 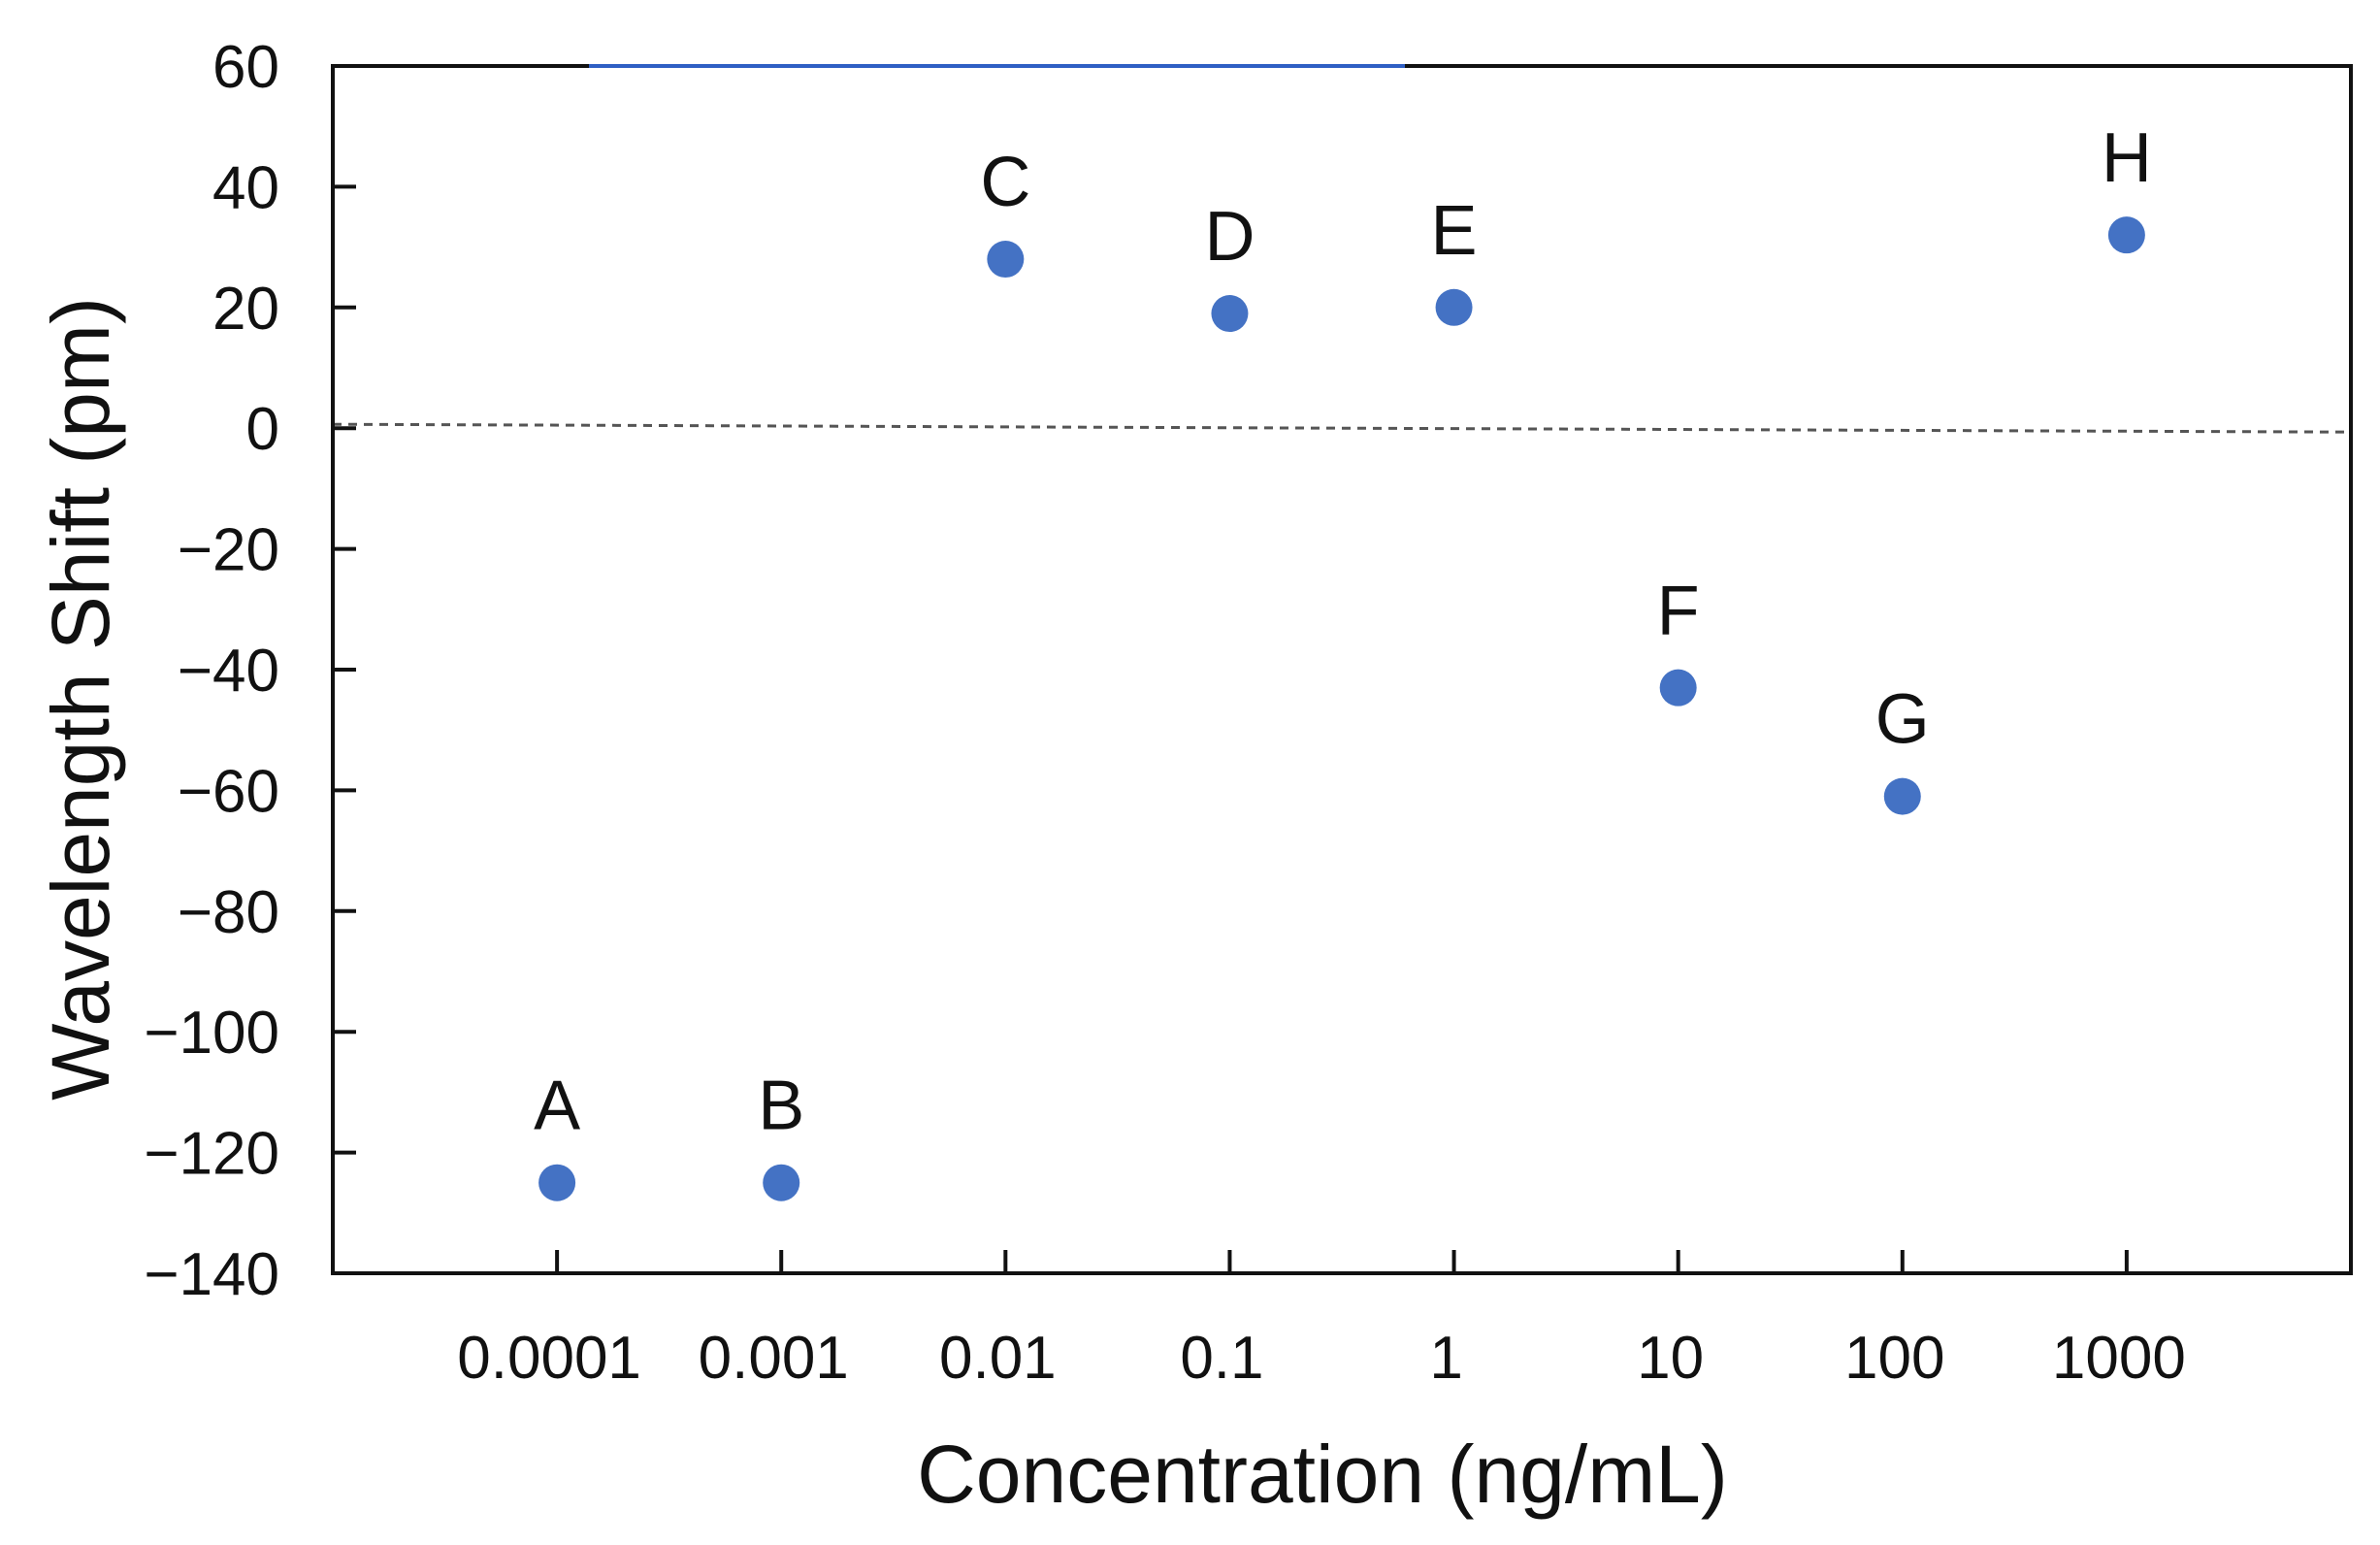 What do you see at coordinates (1005, 182) in the screenshot?
I see `point-label-c: C` at bounding box center [1005, 182].